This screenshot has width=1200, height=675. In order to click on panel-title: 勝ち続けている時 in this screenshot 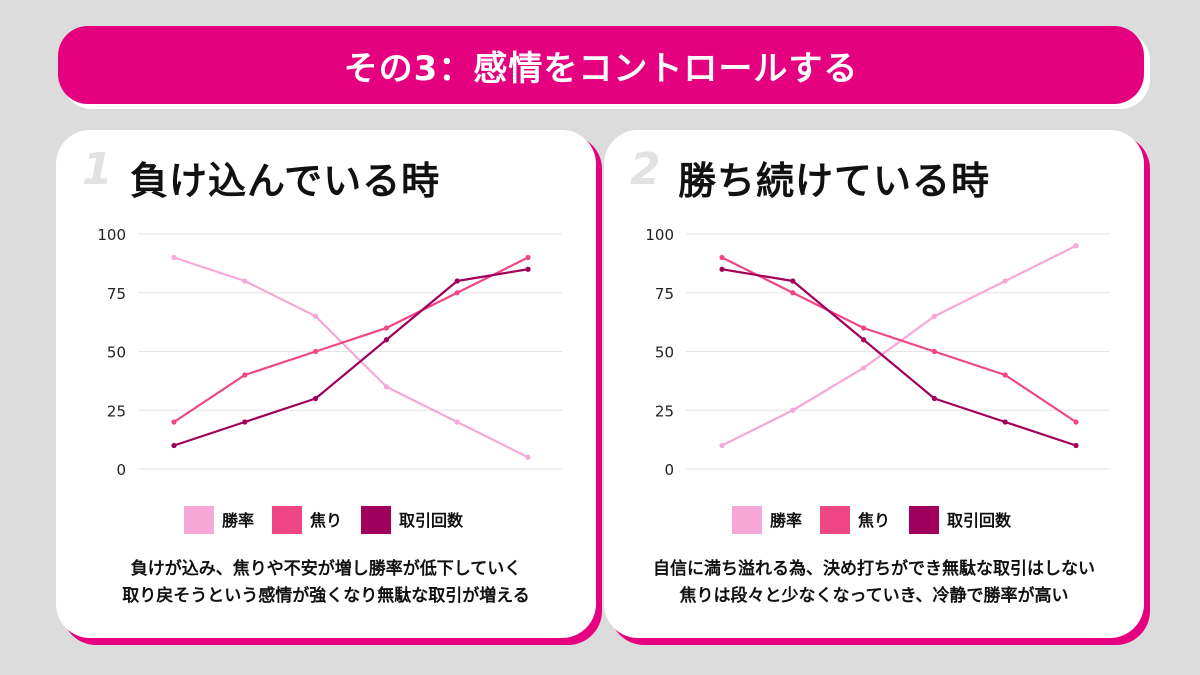, I will do `click(834, 181)`.